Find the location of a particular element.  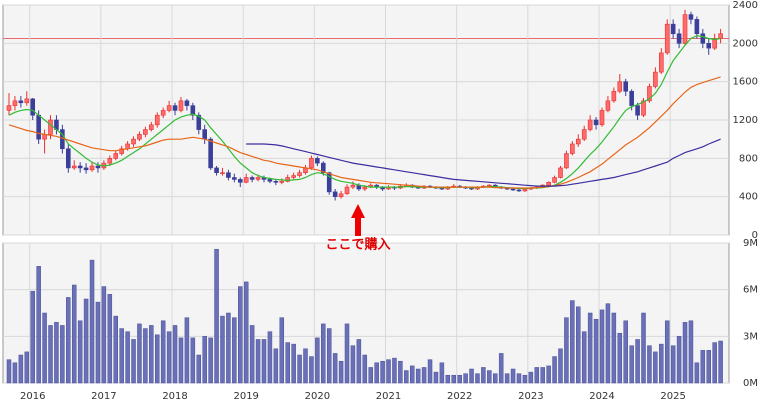

y-tick-label: 1200 is located at coordinates (745, 120).